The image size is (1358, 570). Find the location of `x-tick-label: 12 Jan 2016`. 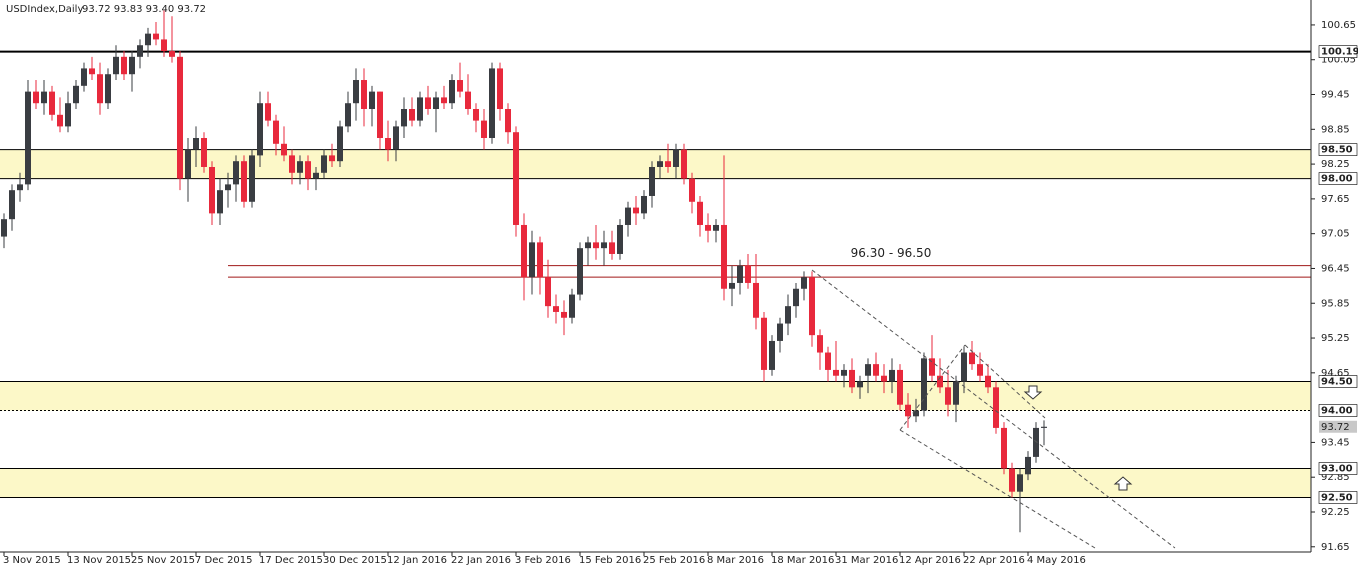

x-tick-label: 12 Jan 2016 is located at coordinates (417, 560).